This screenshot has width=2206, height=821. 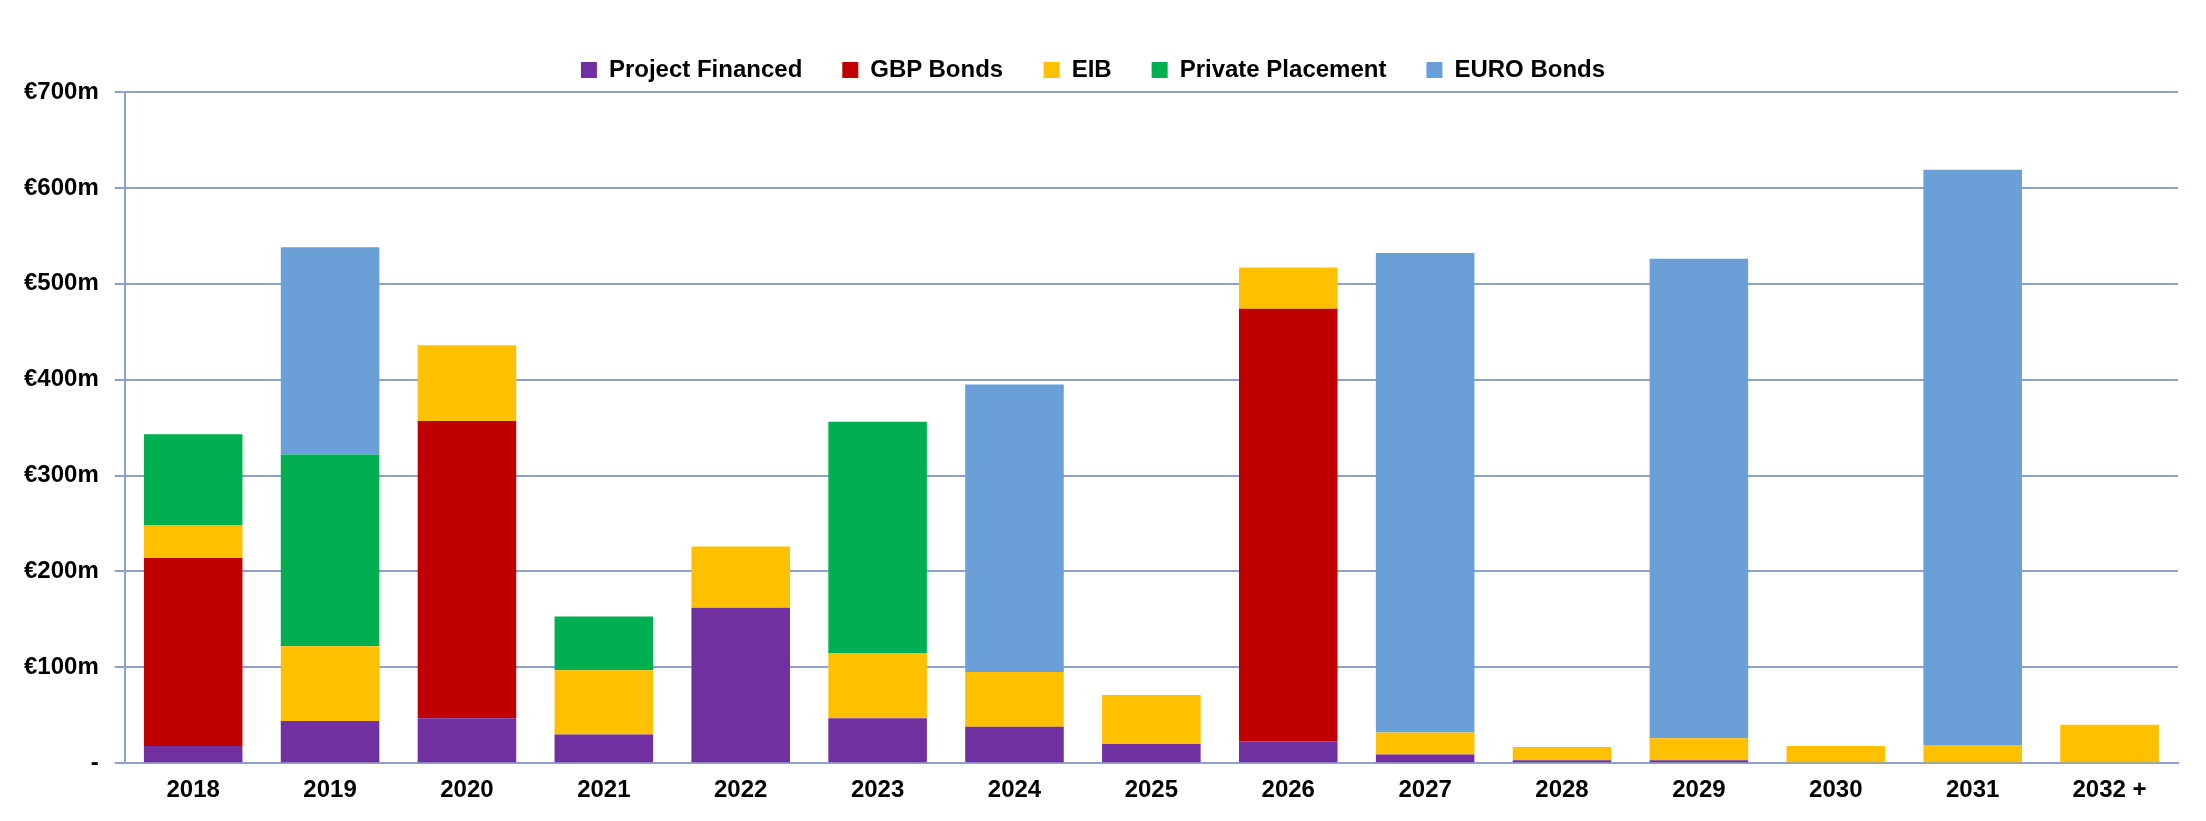 I want to click on x-tick-label: 2028, so click(x=1562, y=789).